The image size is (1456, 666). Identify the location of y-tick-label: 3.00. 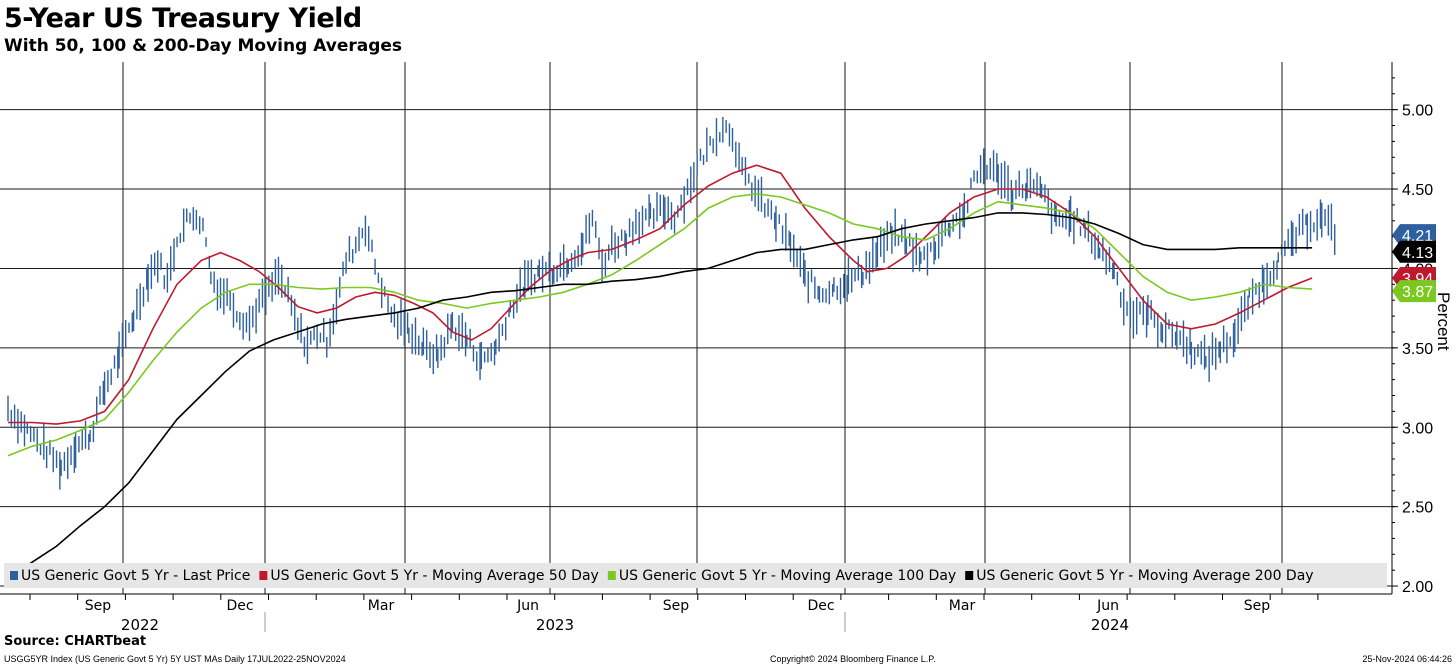
(1417, 428).